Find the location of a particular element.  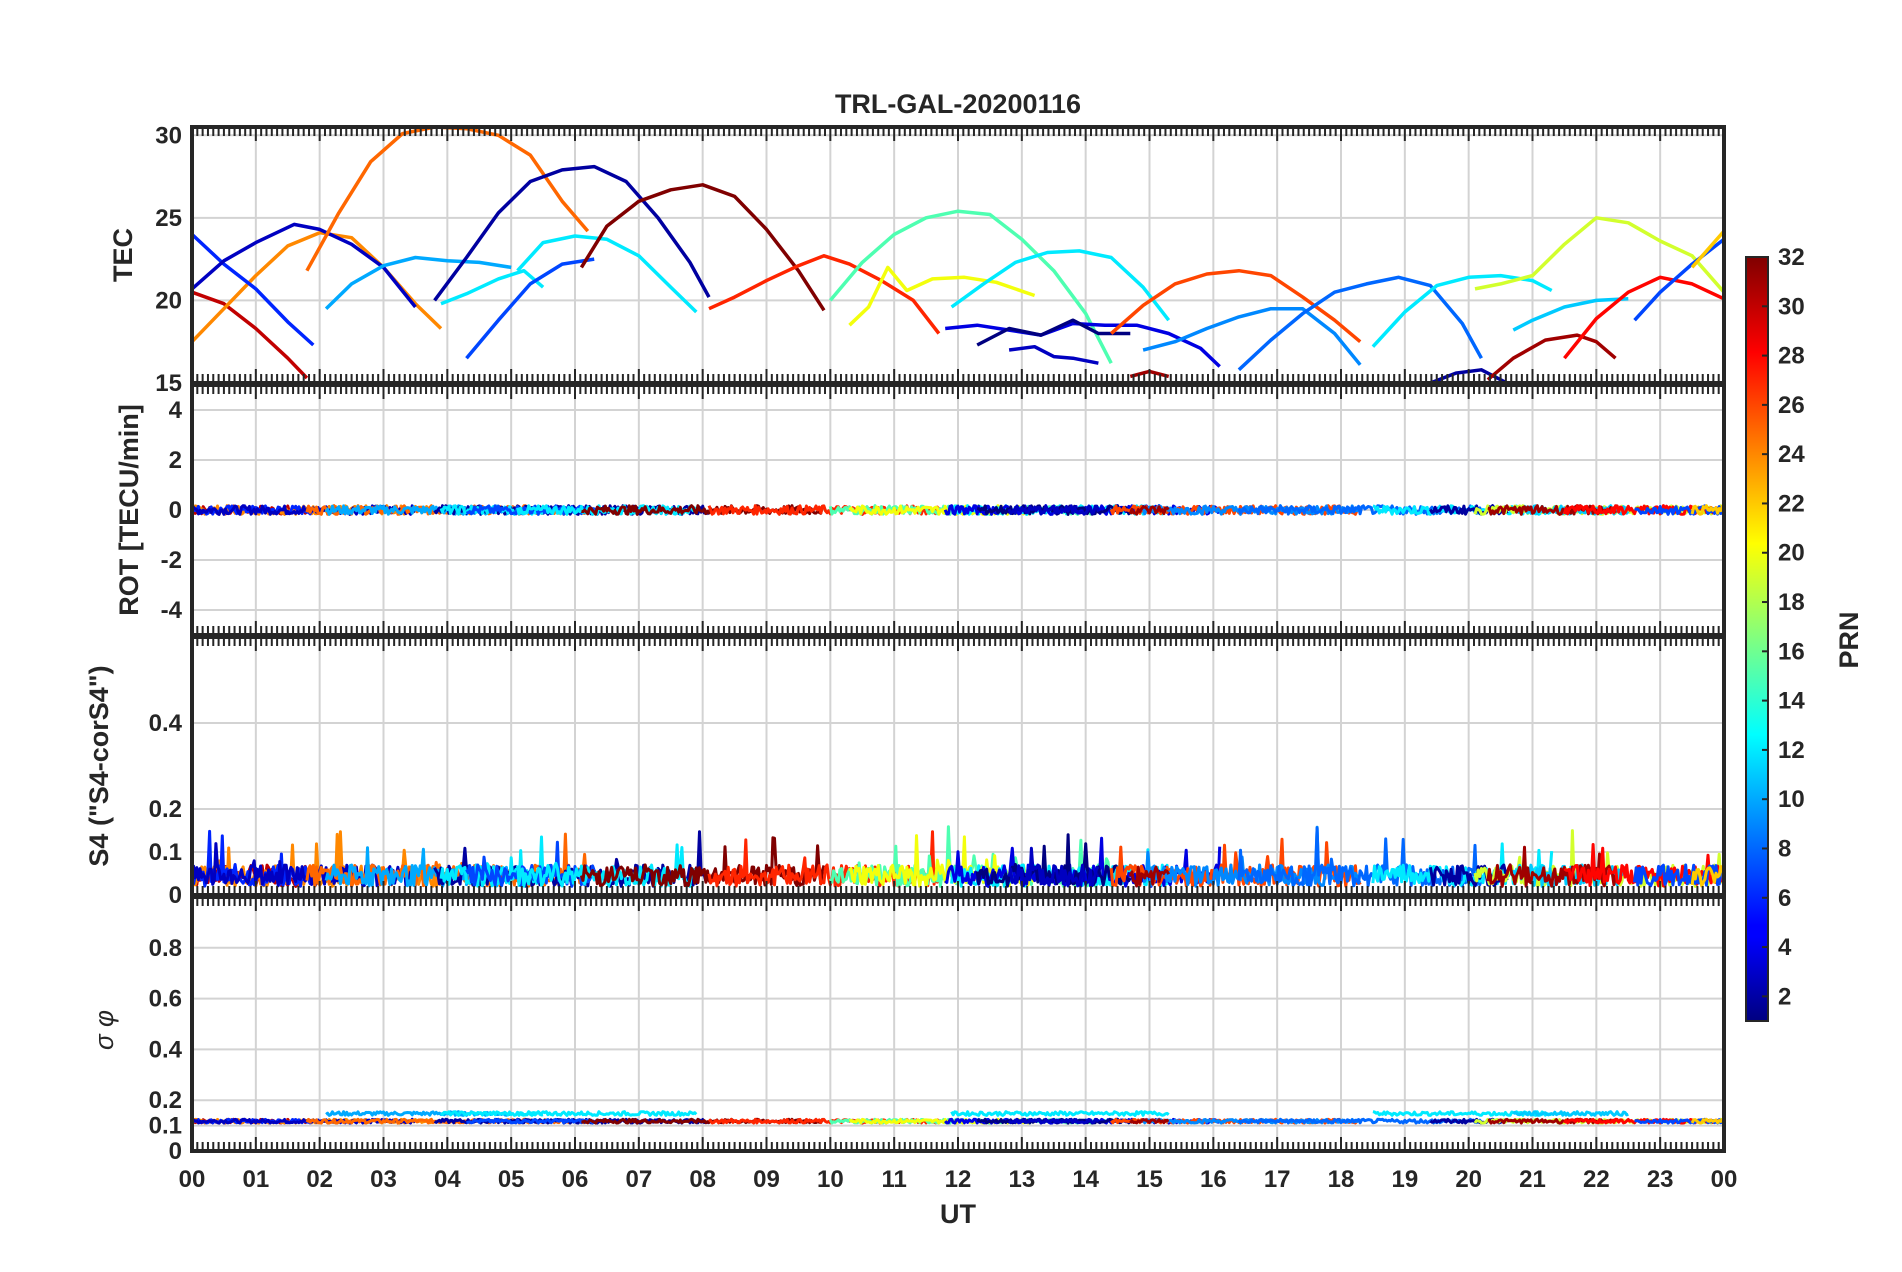

colorbar-tick-label: 16 is located at coordinates (1791, 651).